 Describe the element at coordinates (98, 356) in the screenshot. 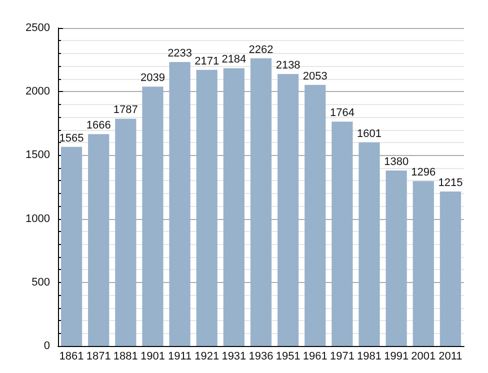

I see `x-tick-label: 1871` at that location.